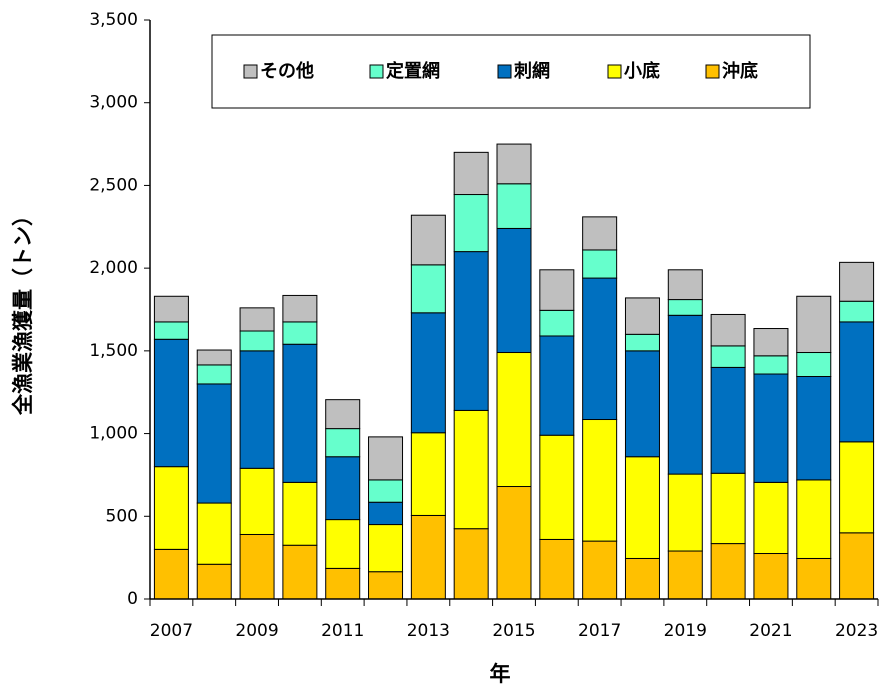 Image resolution: width=884 pixels, height=697 pixels. Describe the element at coordinates (113, 20) in the screenshot. I see `y-tick-label: 3,500` at that location.